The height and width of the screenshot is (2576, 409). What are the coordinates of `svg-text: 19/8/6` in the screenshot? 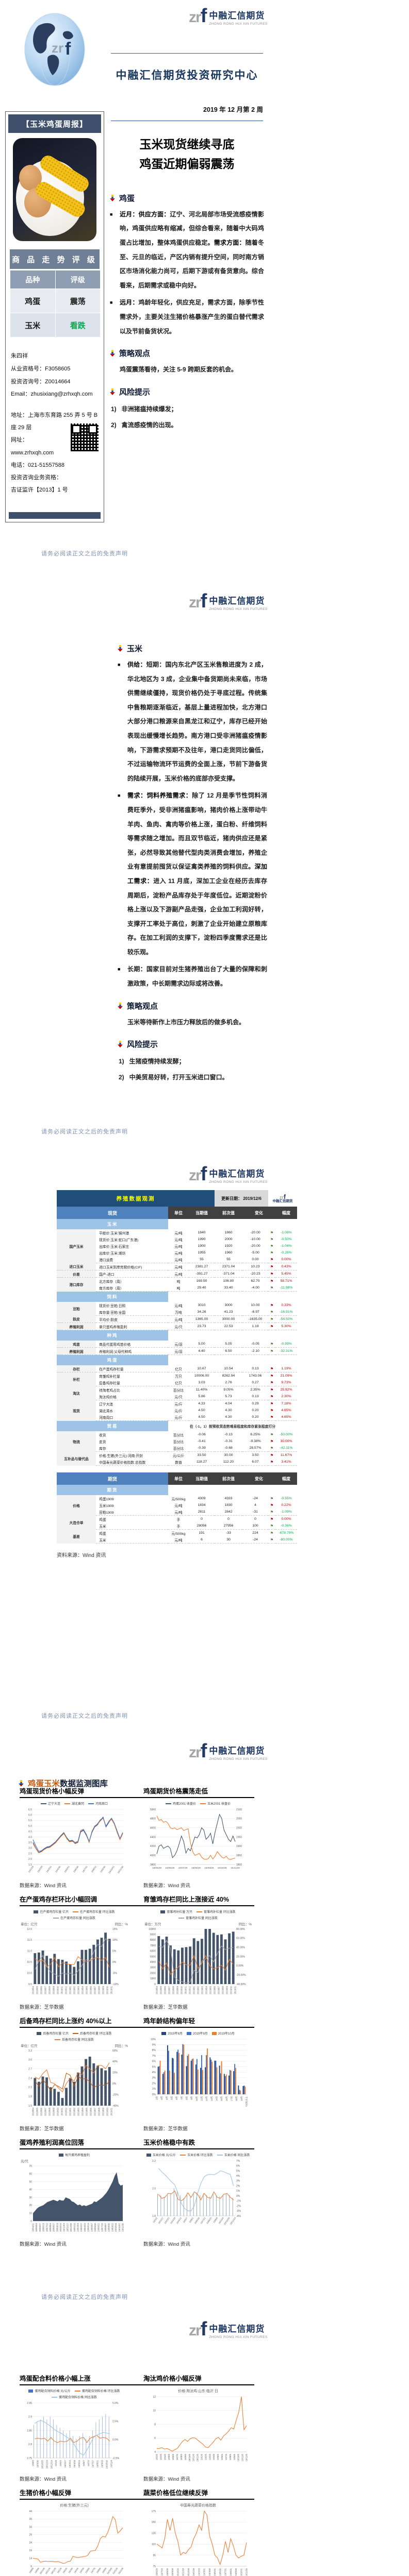 It's located at (99, 2570).